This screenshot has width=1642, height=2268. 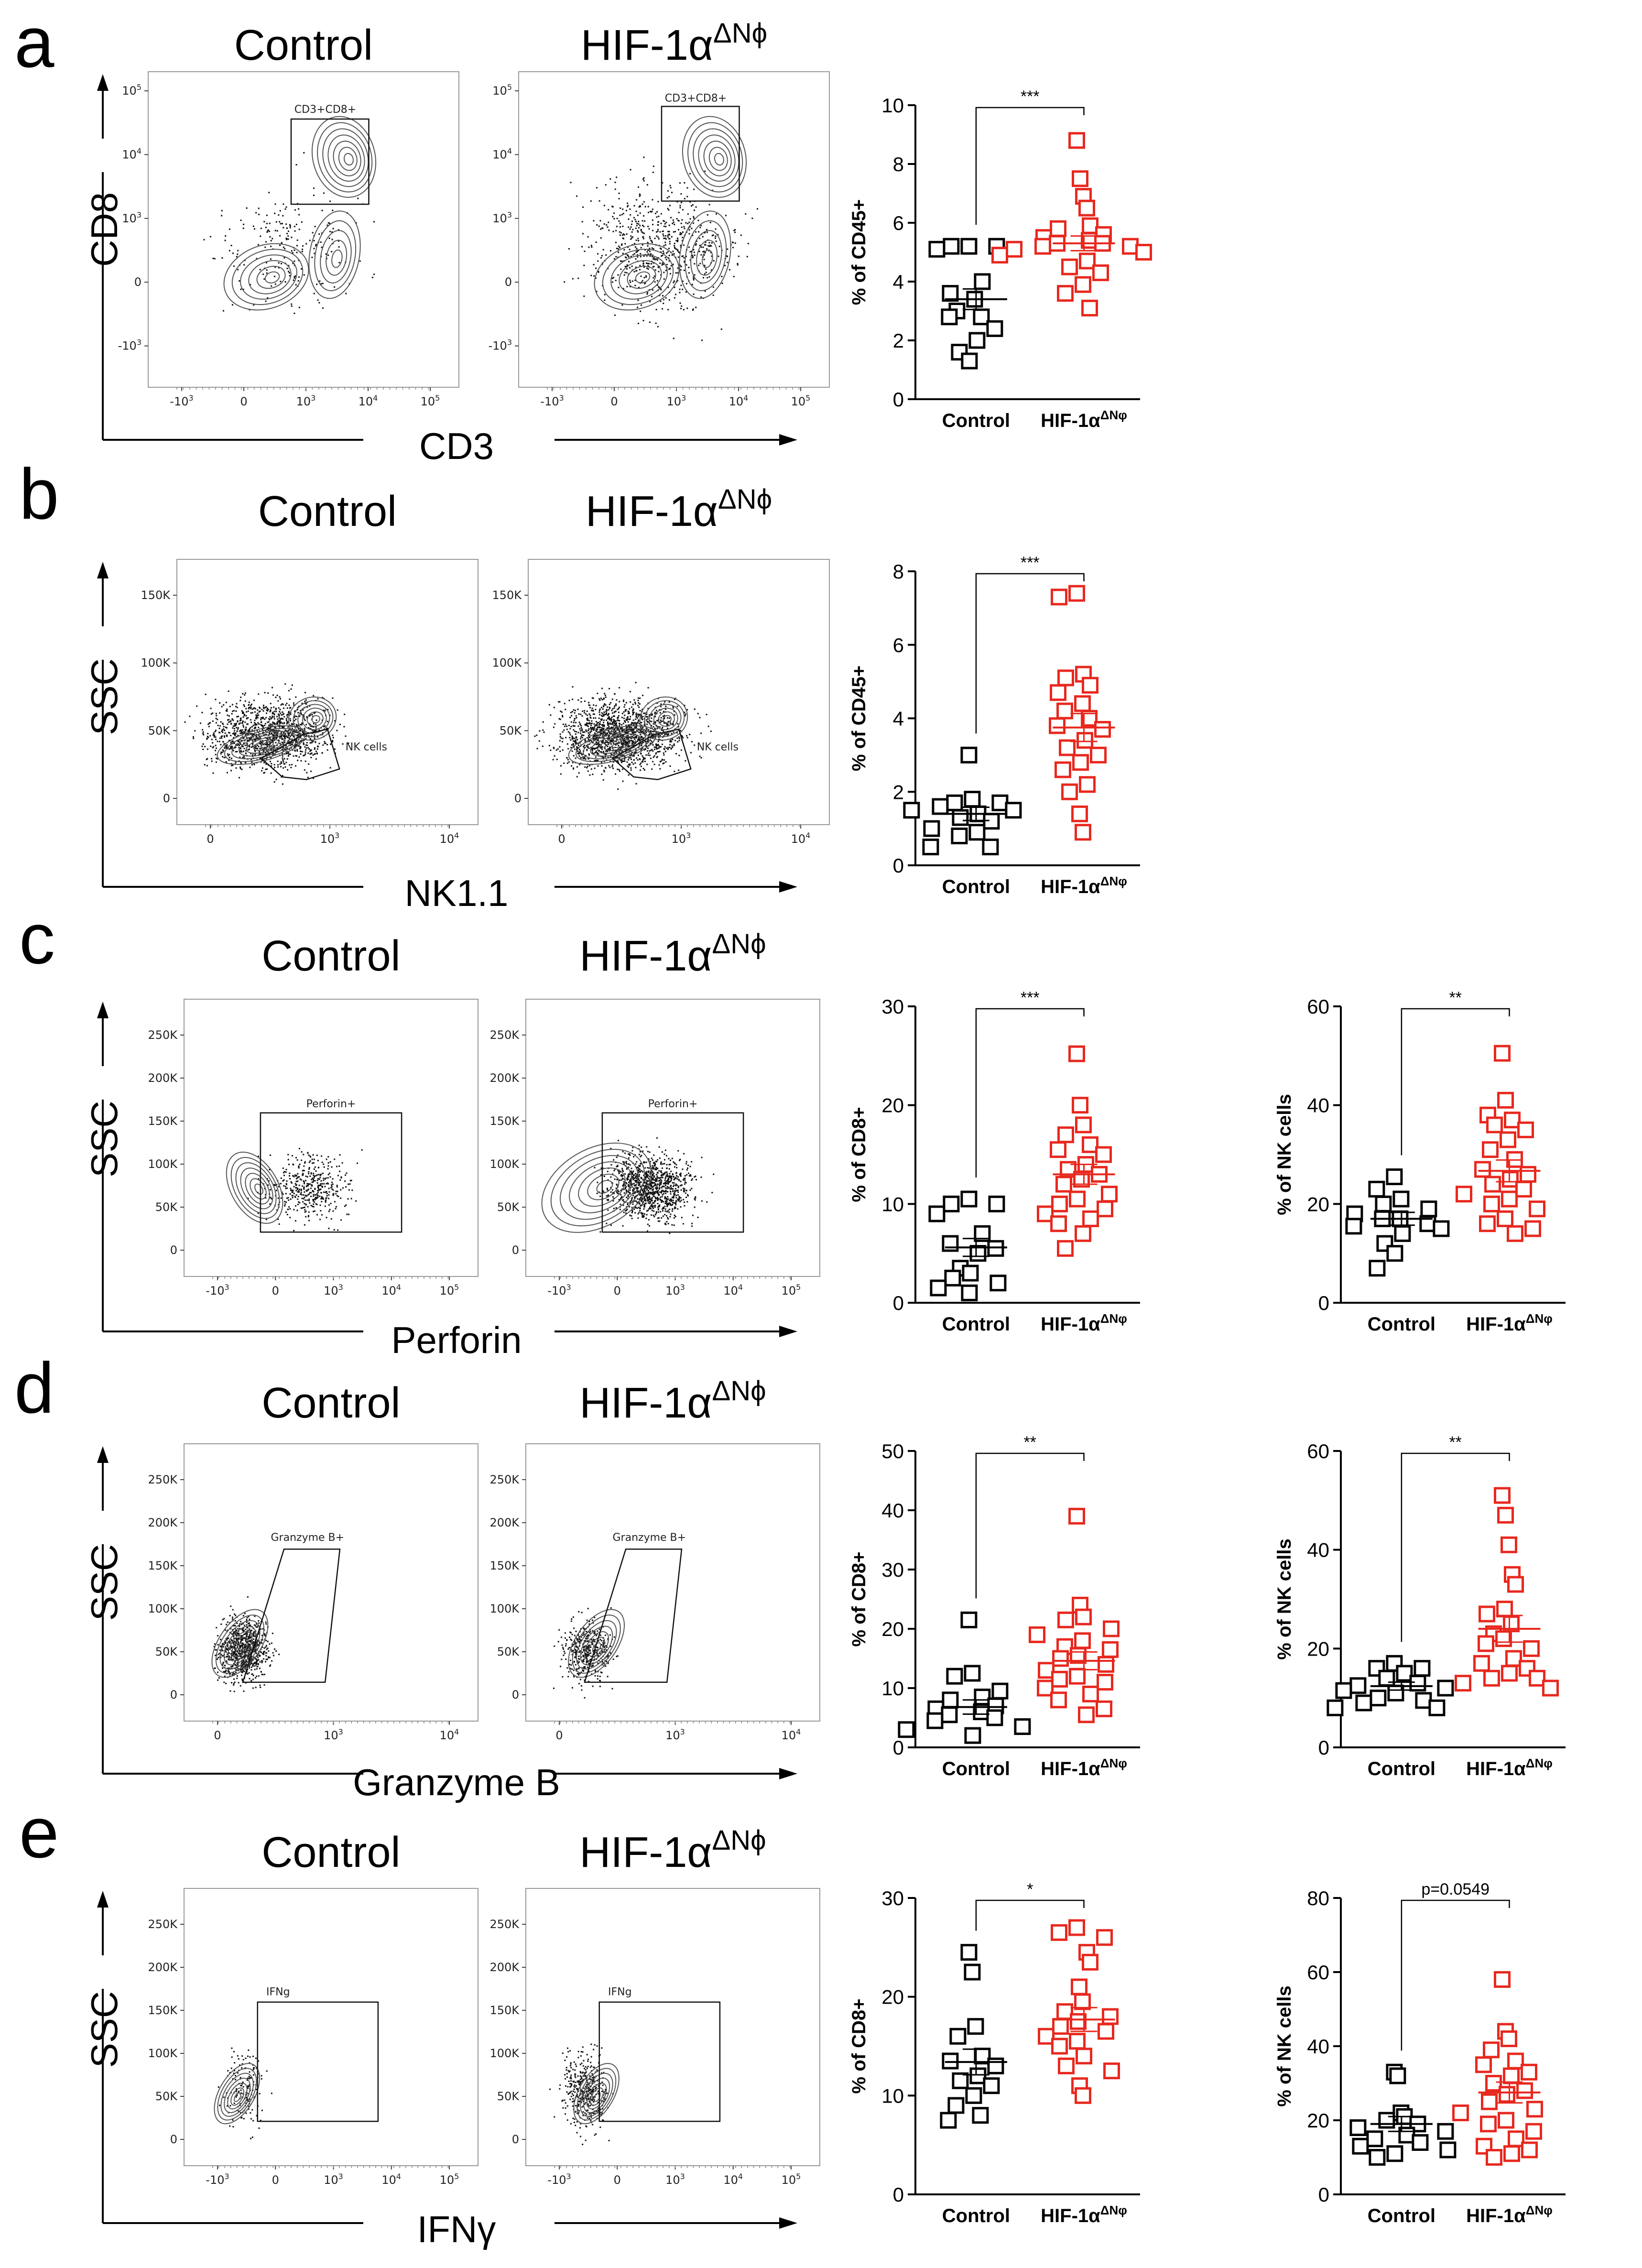 I want to click on x-tick-label-sup: 4, so click(x=456, y=836).